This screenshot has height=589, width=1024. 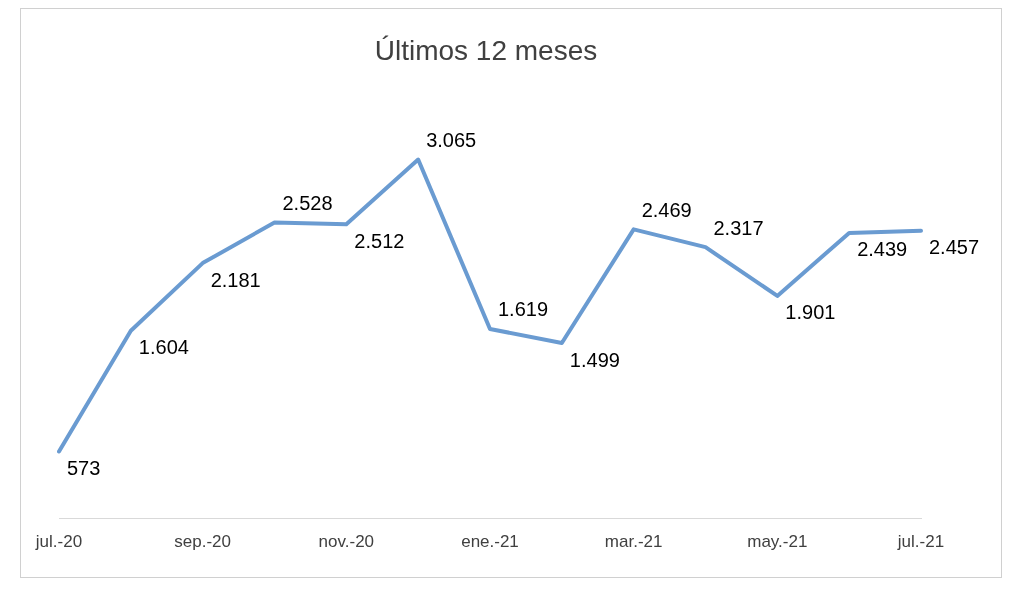 I want to click on x-tick-label: may.-21, so click(x=777, y=542).